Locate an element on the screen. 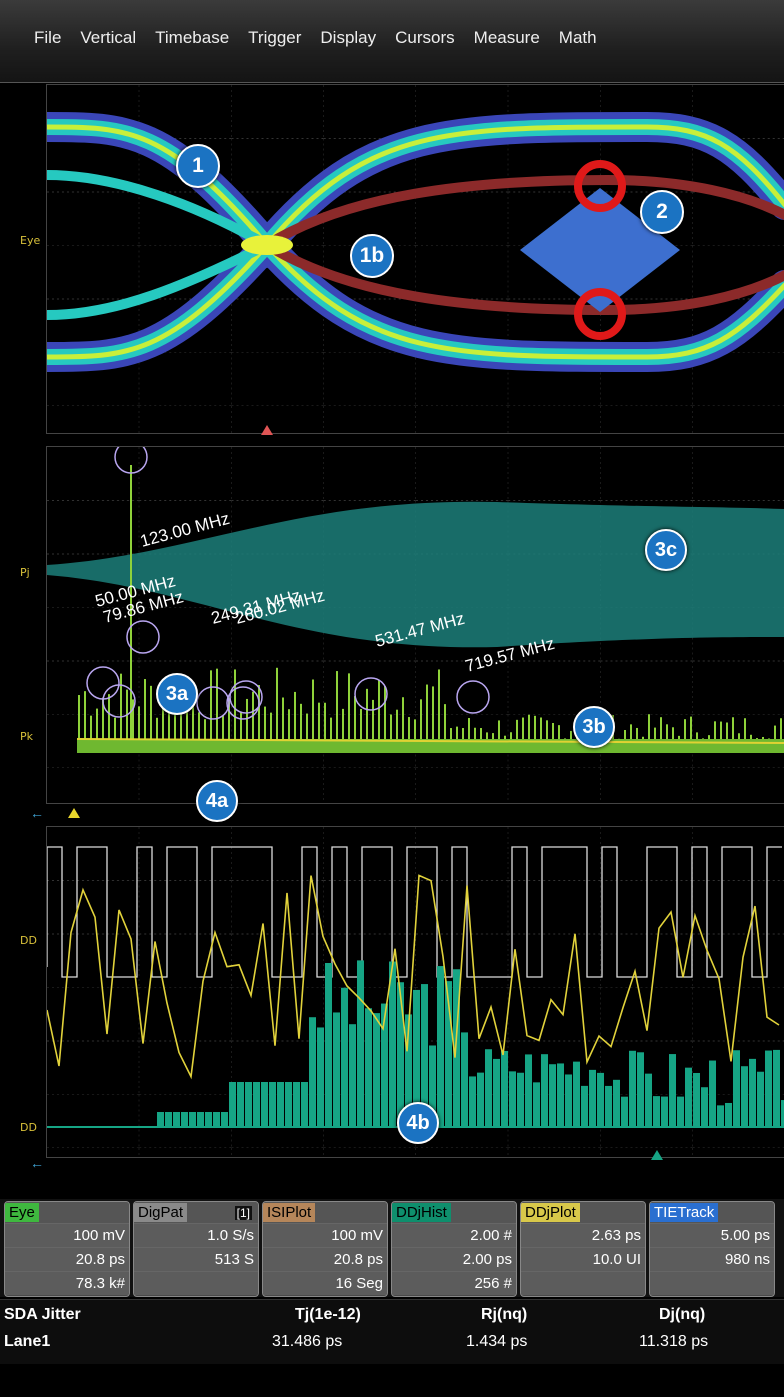 This screenshot has width=784, height=1397. param-value is located at coordinates (583, 1283).